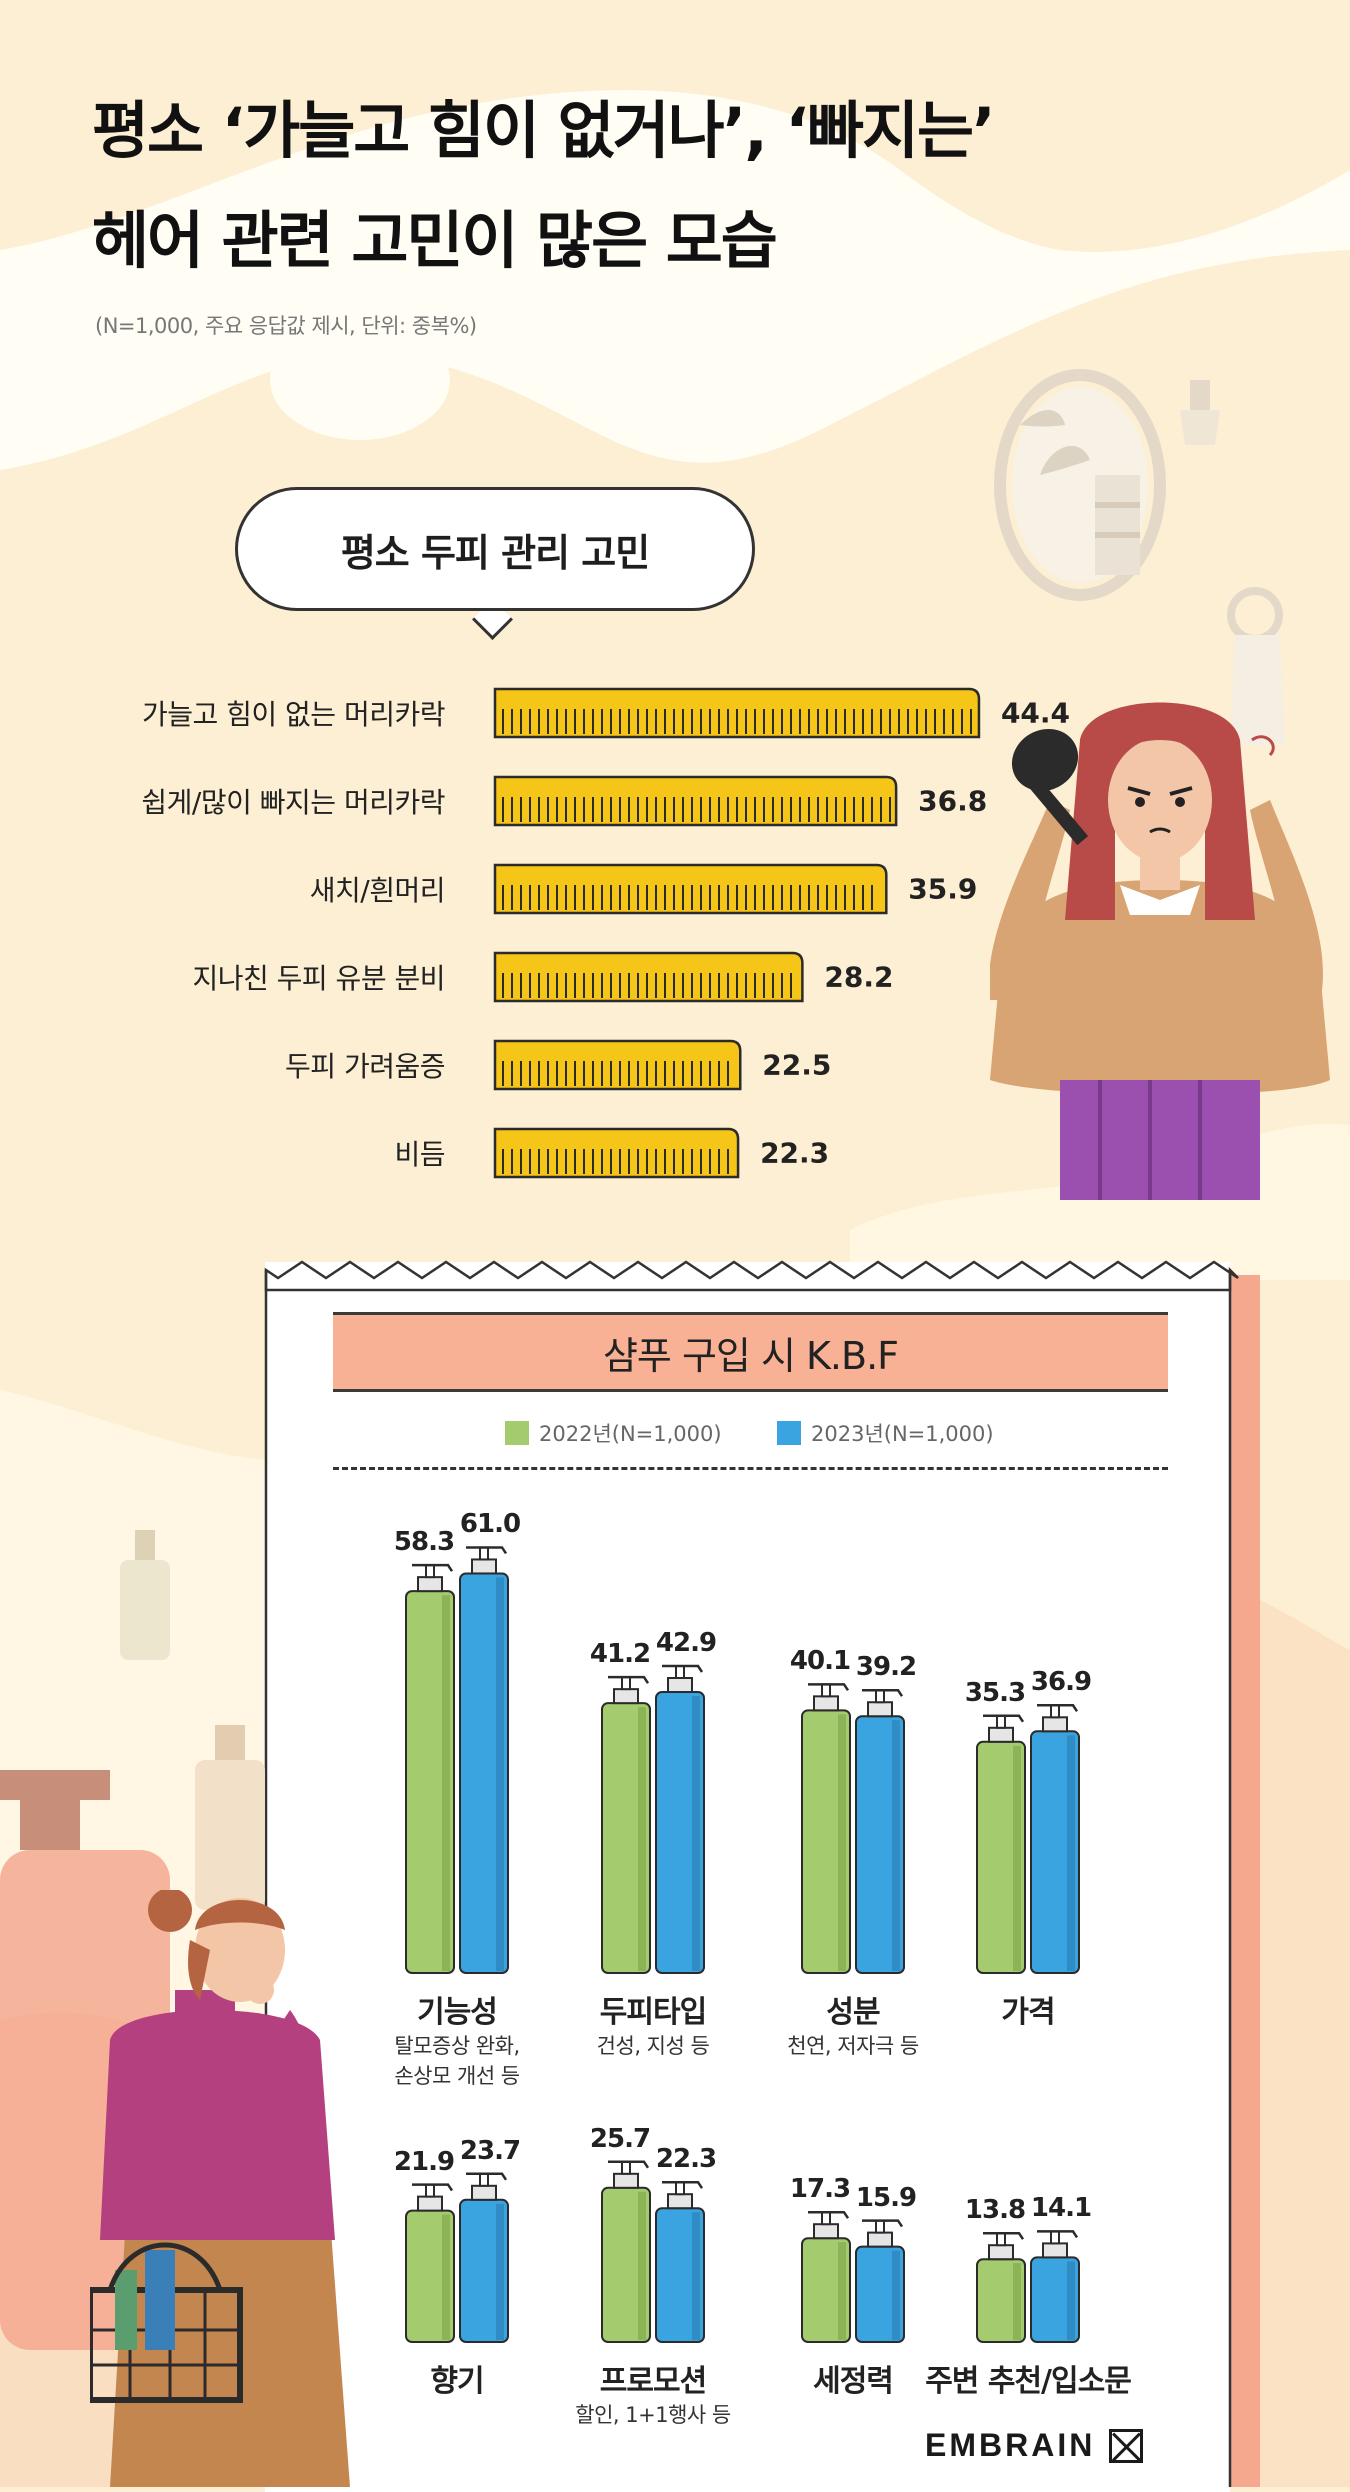 The image size is (1350, 2492). What do you see at coordinates (435, 240) in the screenshot?
I see `main-title-line2: 헤어 관련 고민이 많은 모습` at bounding box center [435, 240].